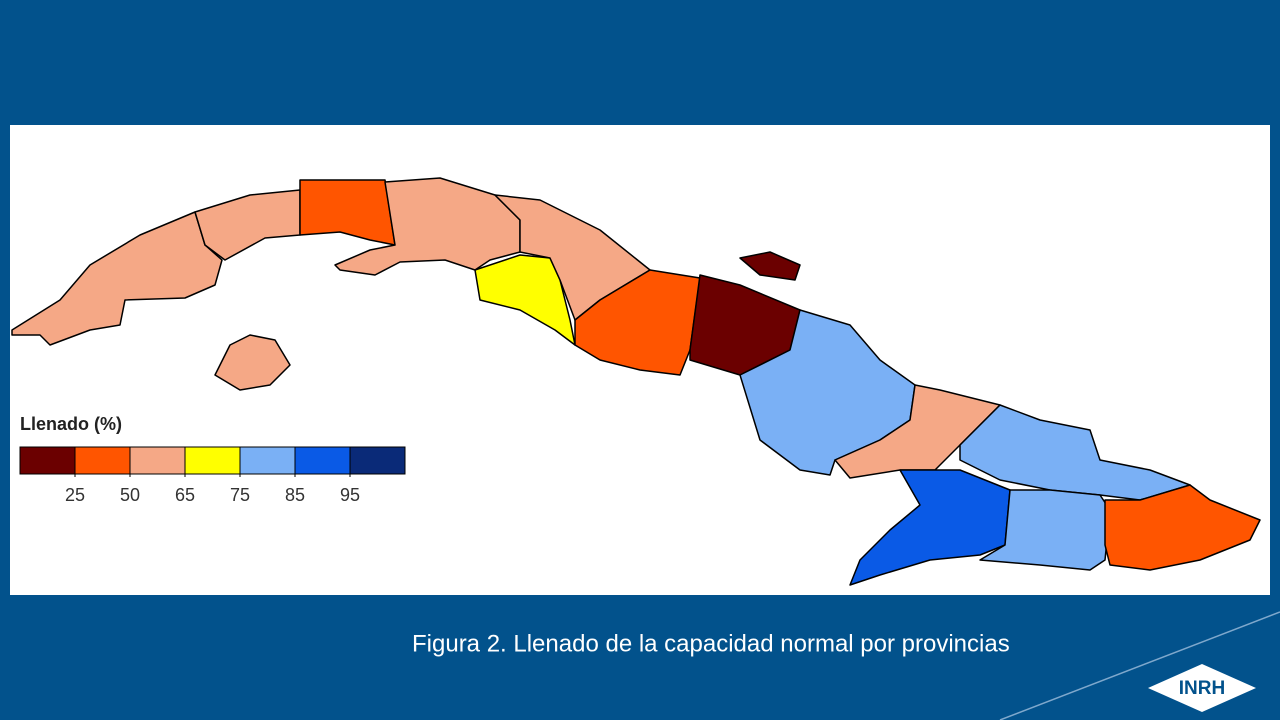 The width and height of the screenshot is (1280, 720). I want to click on decor-line, so click(1139, 665).